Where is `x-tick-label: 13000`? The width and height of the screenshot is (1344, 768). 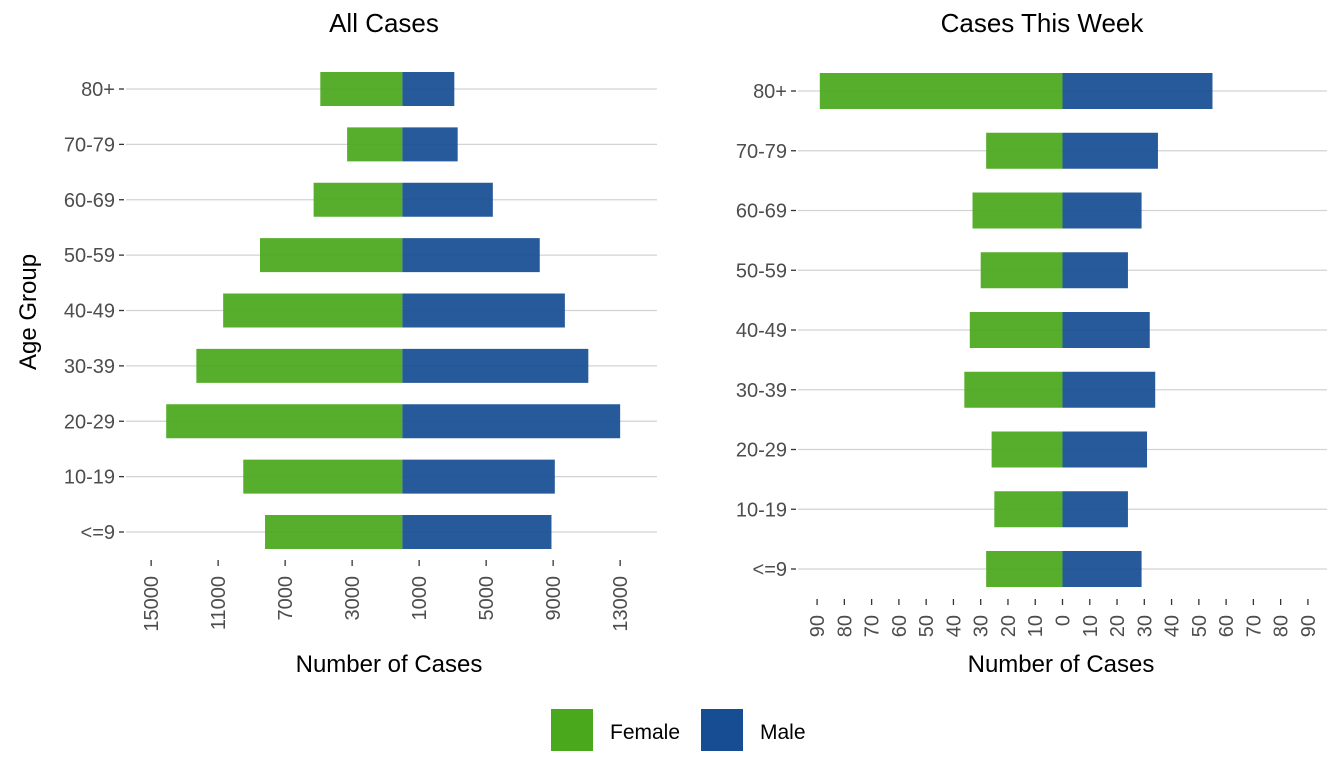 x-tick-label: 13000 is located at coordinates (621, 604).